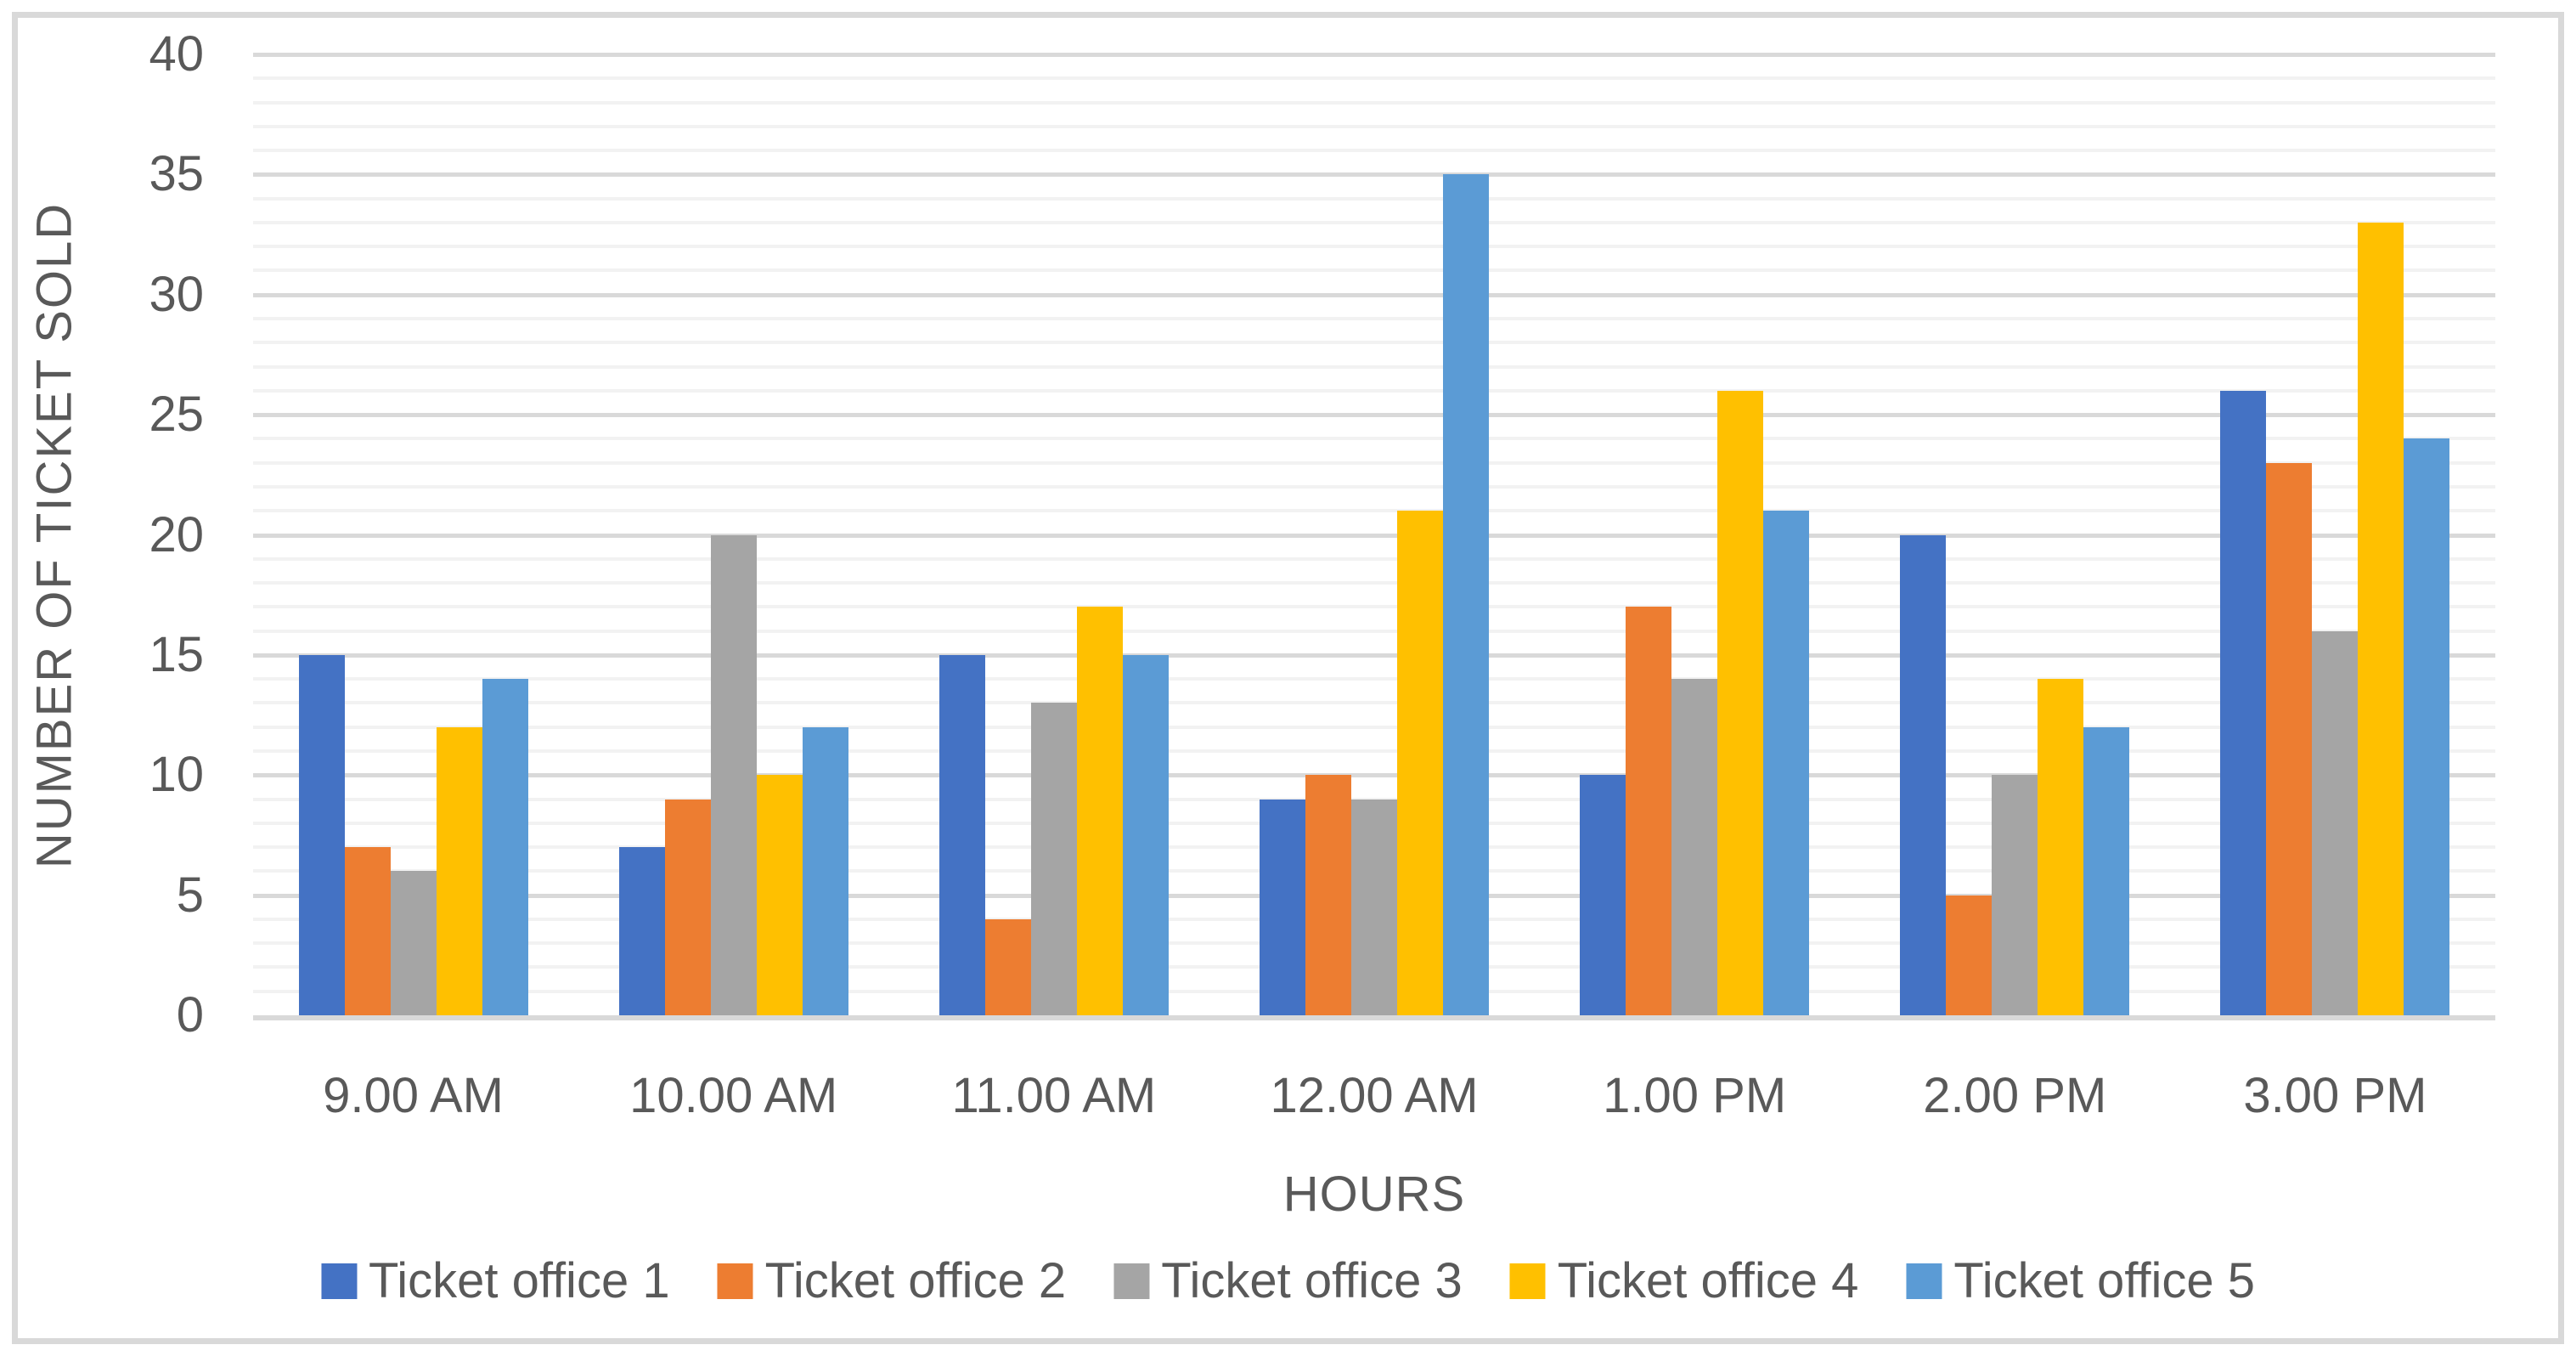 This screenshot has width=2576, height=1356. I want to click on legend-label: Ticket office 3, so click(1312, 1281).